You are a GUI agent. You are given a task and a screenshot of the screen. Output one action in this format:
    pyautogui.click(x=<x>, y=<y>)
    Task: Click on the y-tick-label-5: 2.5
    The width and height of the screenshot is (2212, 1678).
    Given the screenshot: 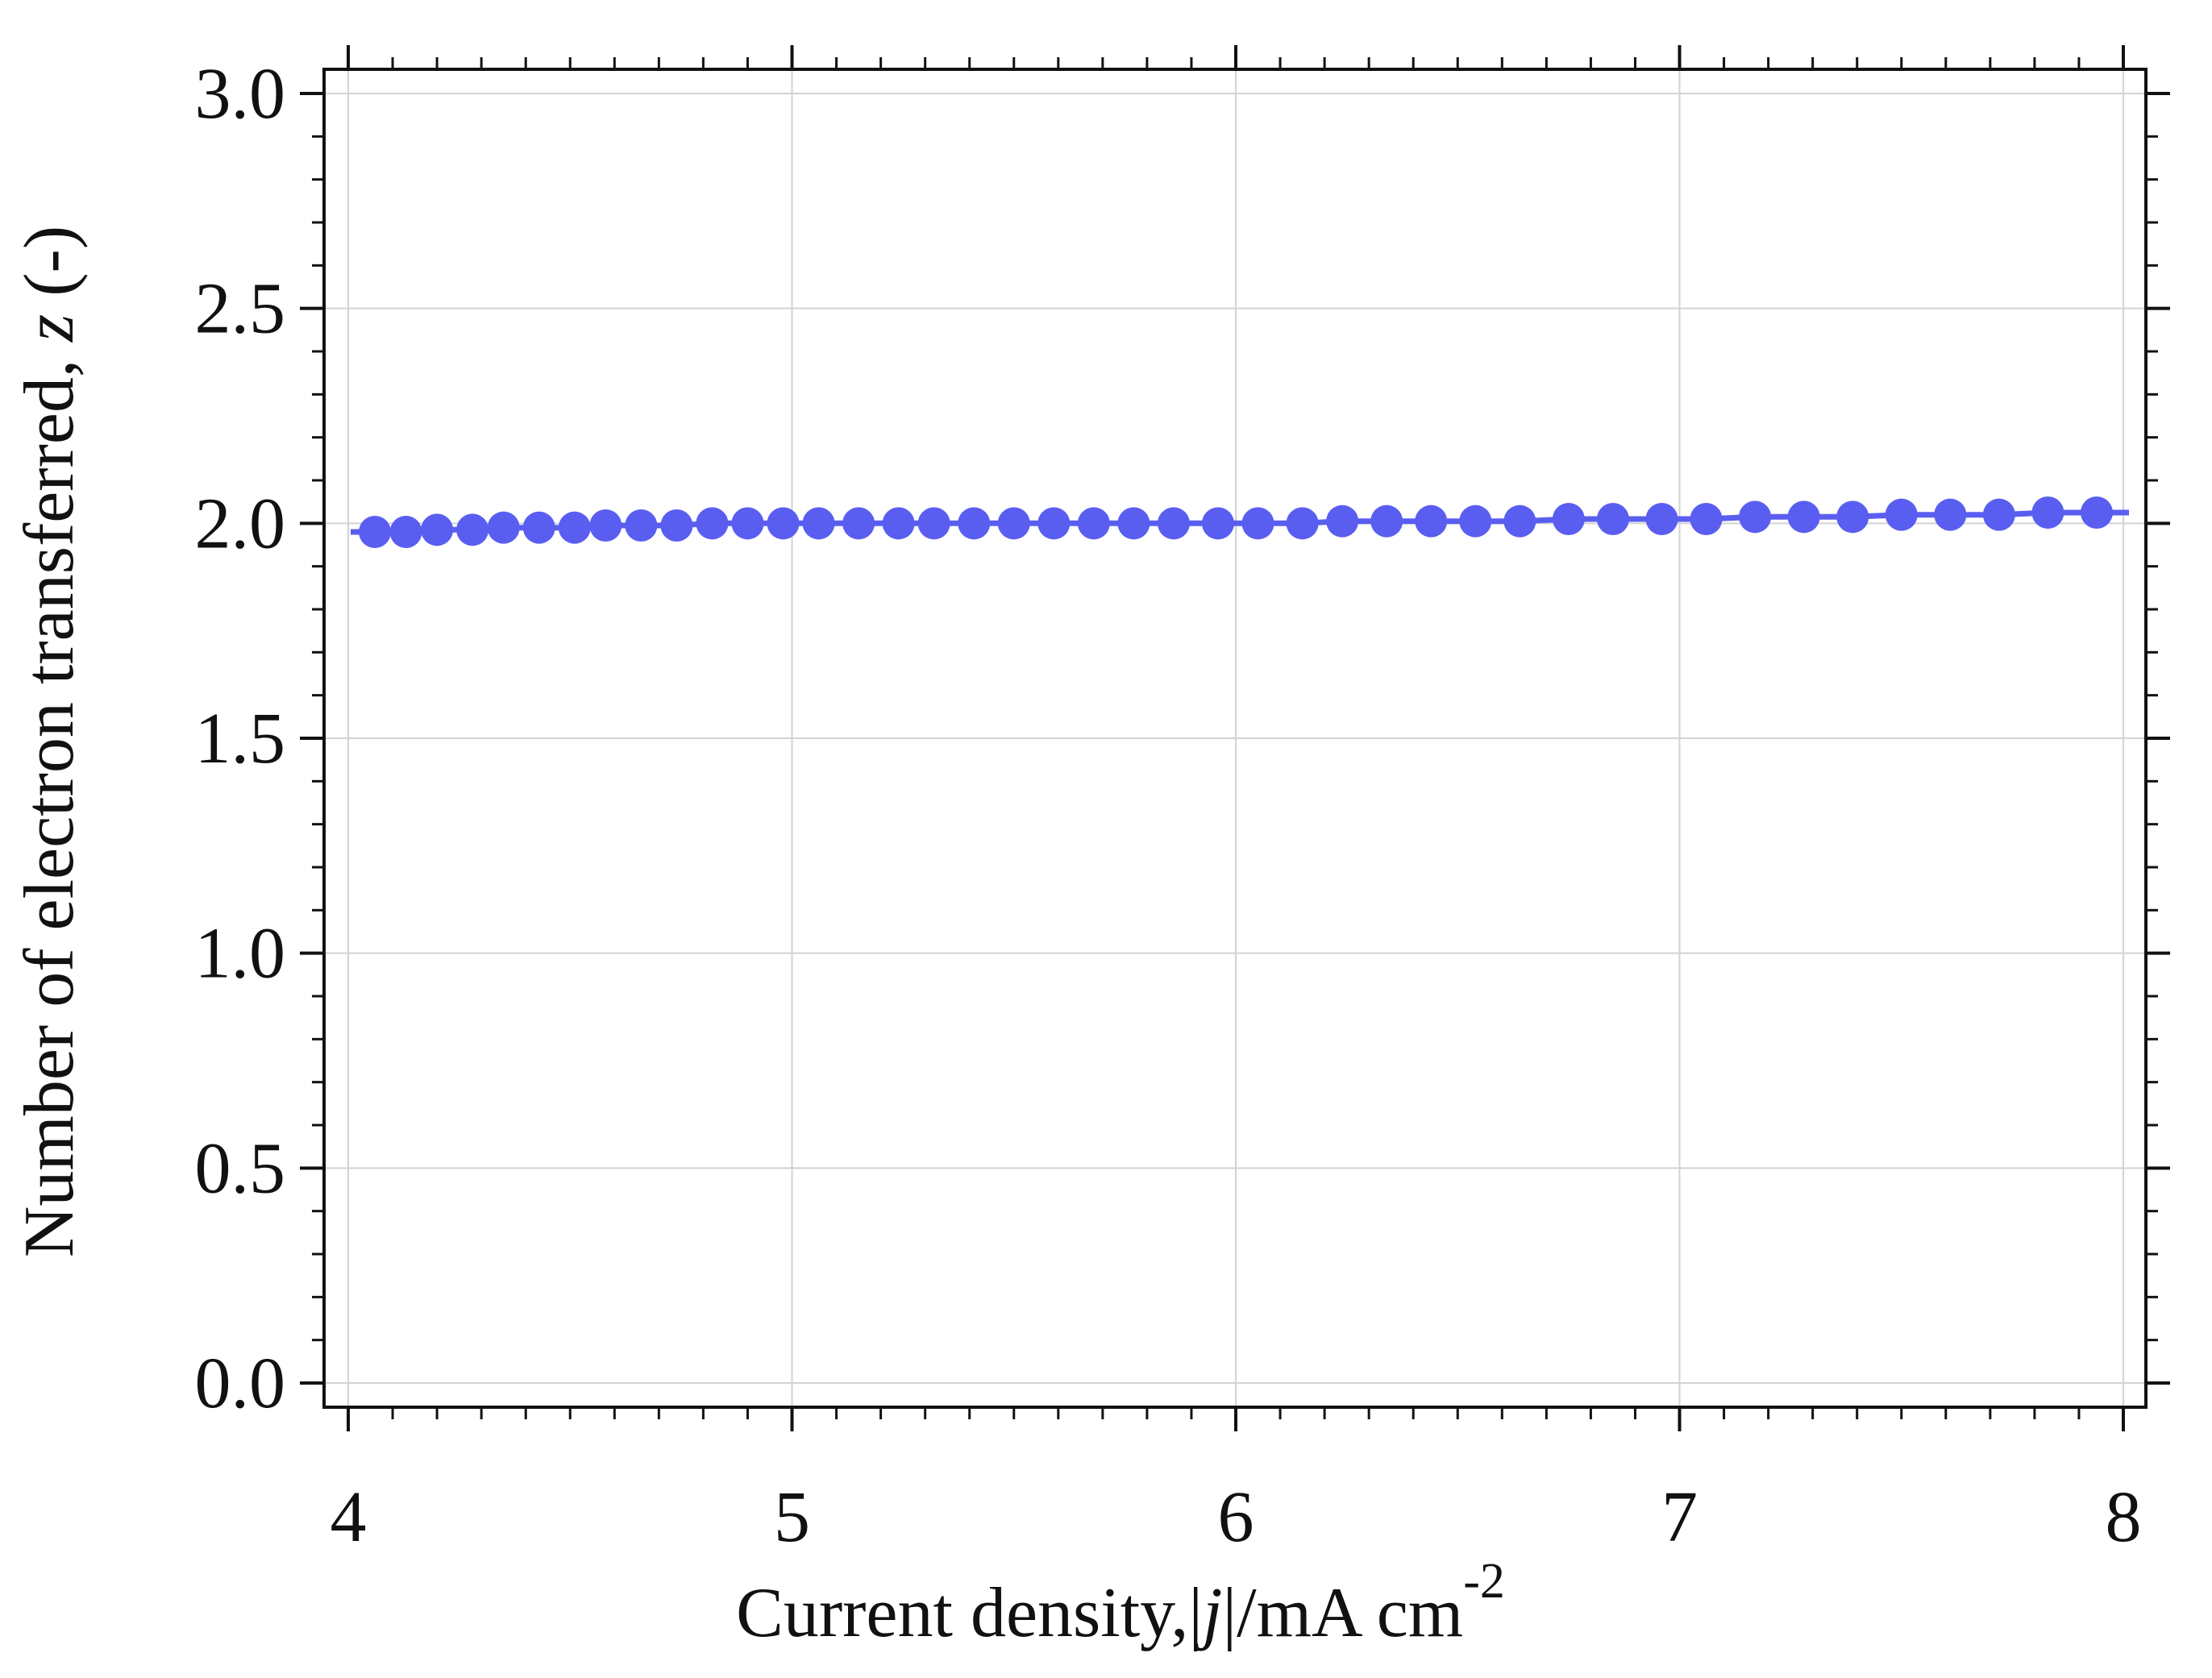 What is the action you would take?
    pyautogui.click(x=240, y=309)
    